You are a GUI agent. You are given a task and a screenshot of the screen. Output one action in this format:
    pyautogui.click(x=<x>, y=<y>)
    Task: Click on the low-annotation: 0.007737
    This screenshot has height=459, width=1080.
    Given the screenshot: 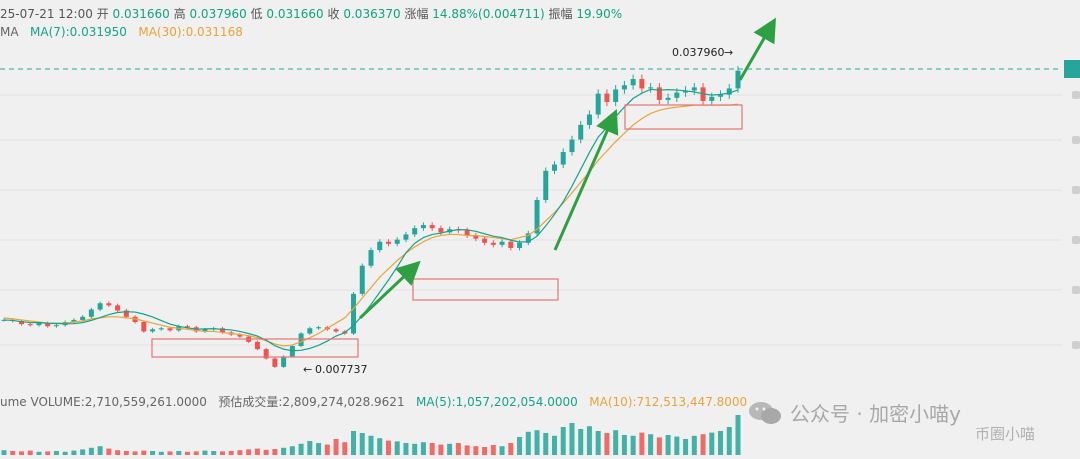 What is the action you would take?
    pyautogui.click(x=341, y=369)
    